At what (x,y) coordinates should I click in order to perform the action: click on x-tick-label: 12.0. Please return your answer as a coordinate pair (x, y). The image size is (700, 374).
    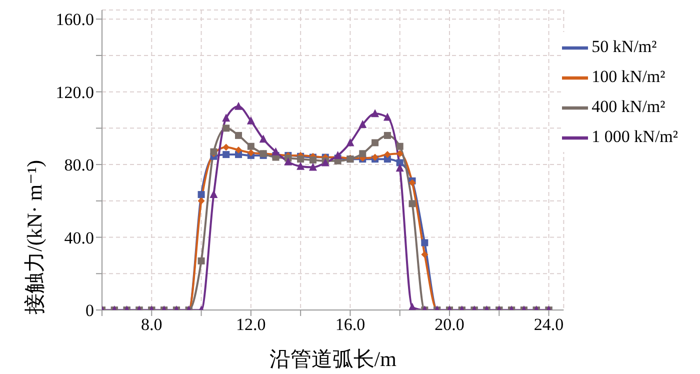
    Looking at the image, I should click on (251, 324).